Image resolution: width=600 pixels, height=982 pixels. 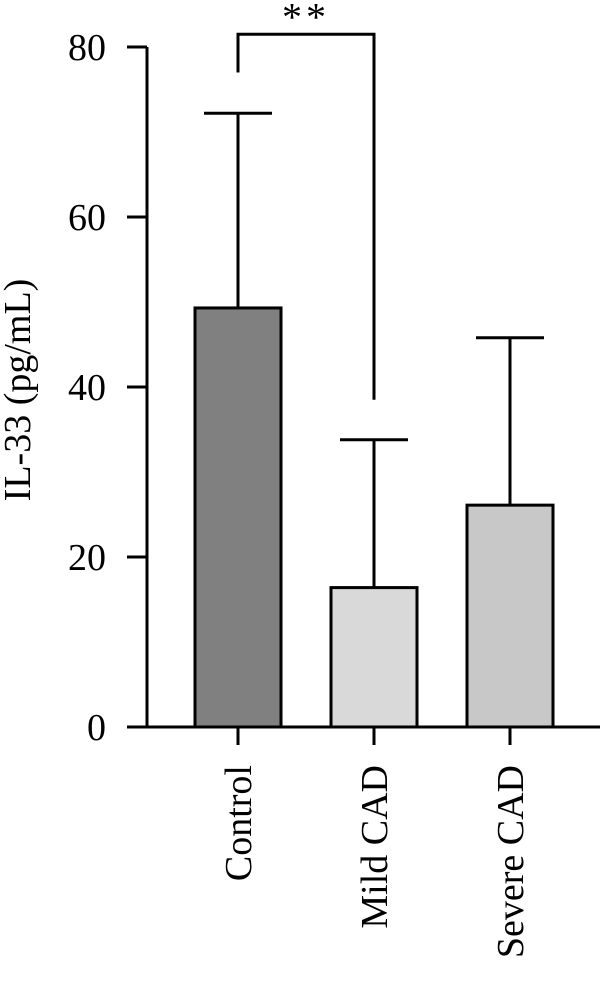 What do you see at coordinates (19, 390) in the screenshot?
I see `y-axis-label: IL-33 (pg/mL)` at bounding box center [19, 390].